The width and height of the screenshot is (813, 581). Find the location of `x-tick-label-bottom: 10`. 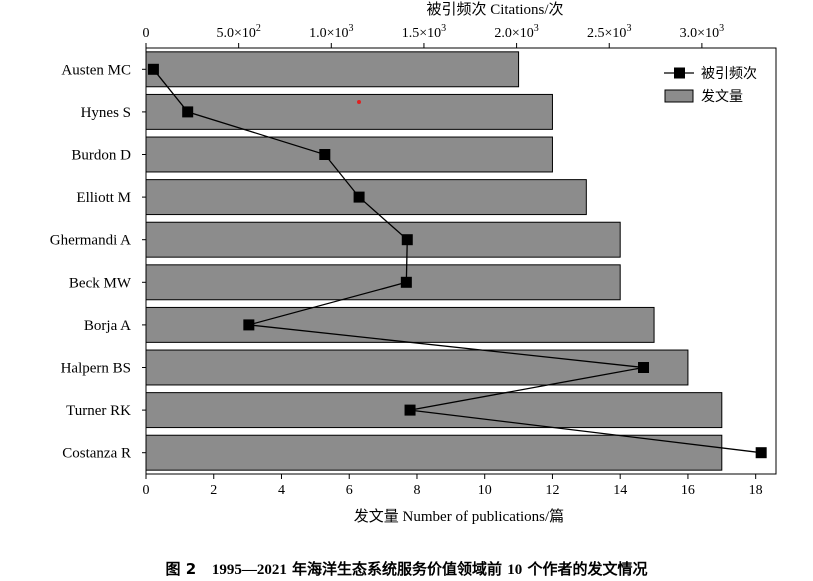

x-tick-label-bottom: 10 is located at coordinates (485, 490).